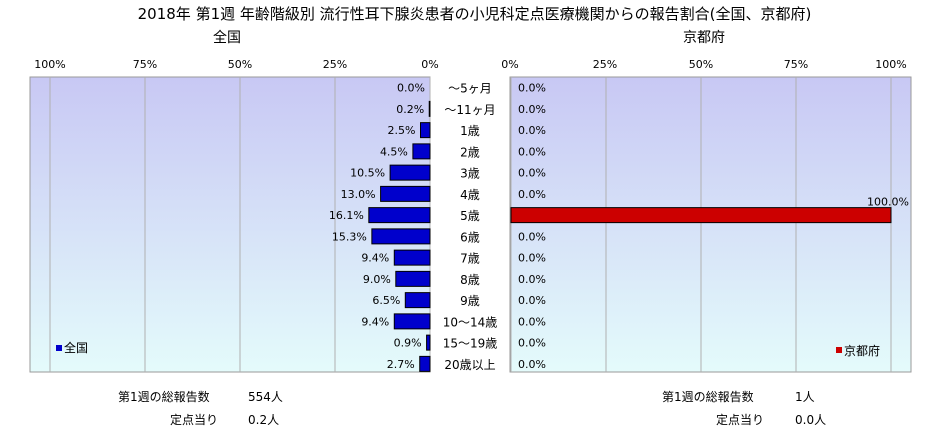 The height and width of the screenshot is (433, 949). What do you see at coordinates (839, 350) in the screenshot?
I see `right-legend-swatch` at bounding box center [839, 350].